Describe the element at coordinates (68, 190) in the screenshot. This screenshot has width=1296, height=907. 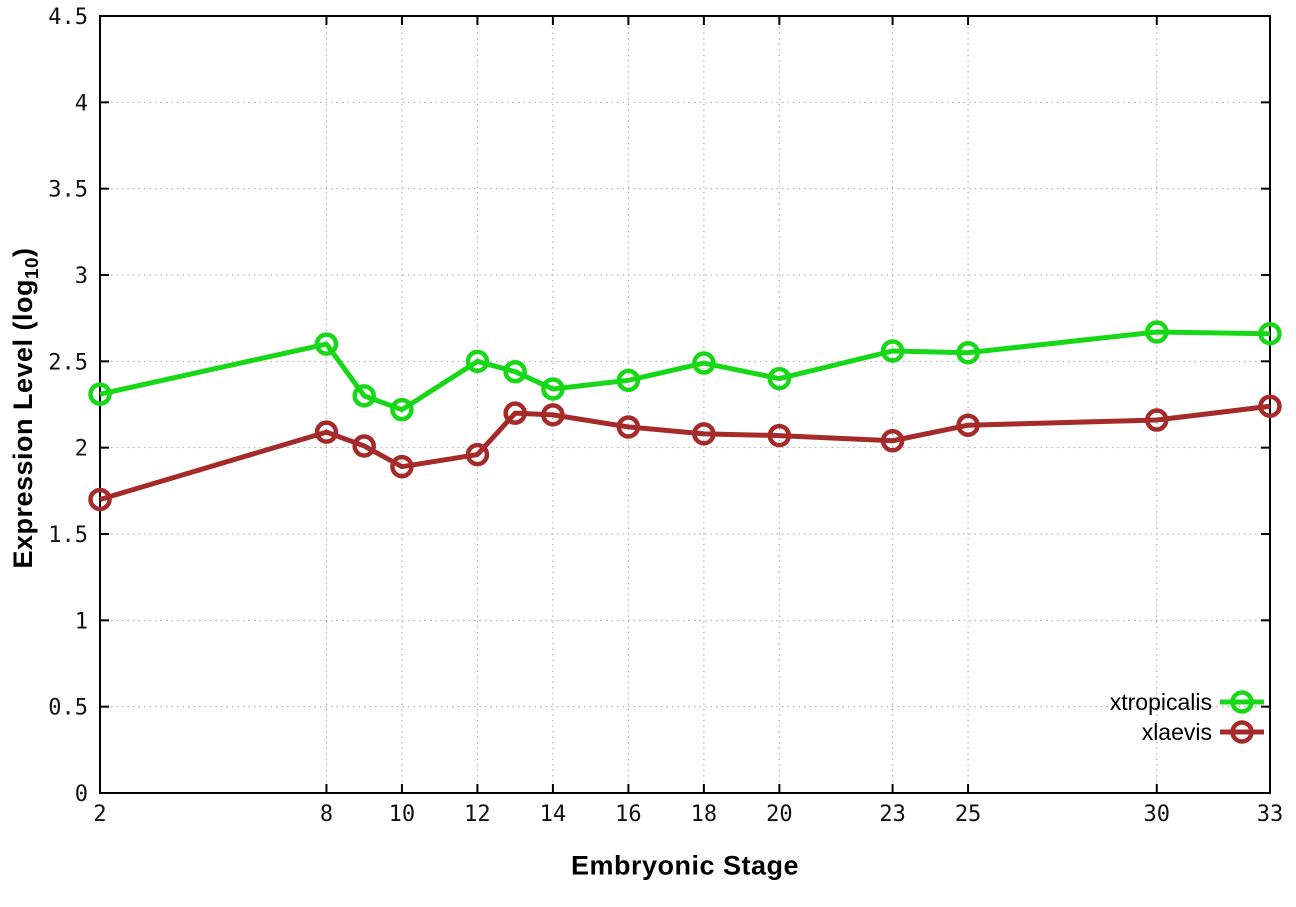
I see `y-tick-label: 3.5` at that location.